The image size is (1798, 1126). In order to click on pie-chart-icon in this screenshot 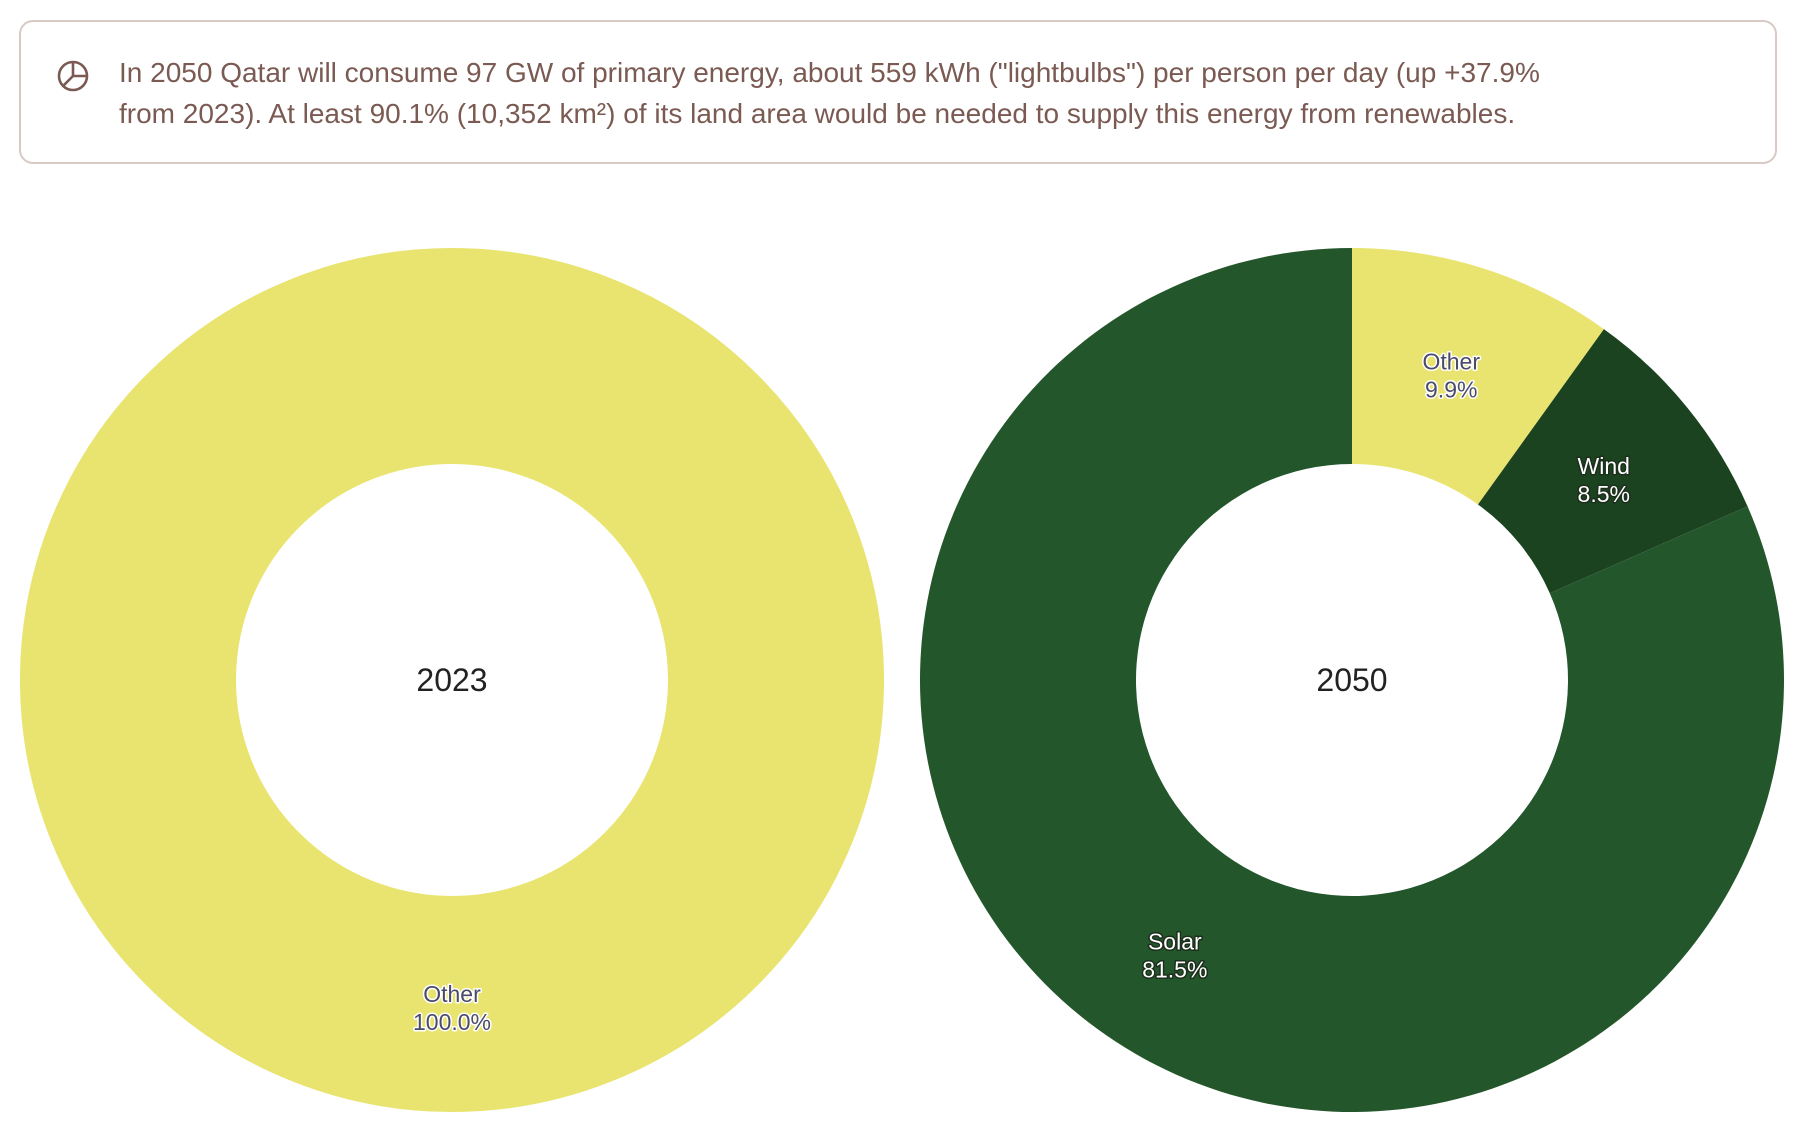, I will do `click(73, 76)`.